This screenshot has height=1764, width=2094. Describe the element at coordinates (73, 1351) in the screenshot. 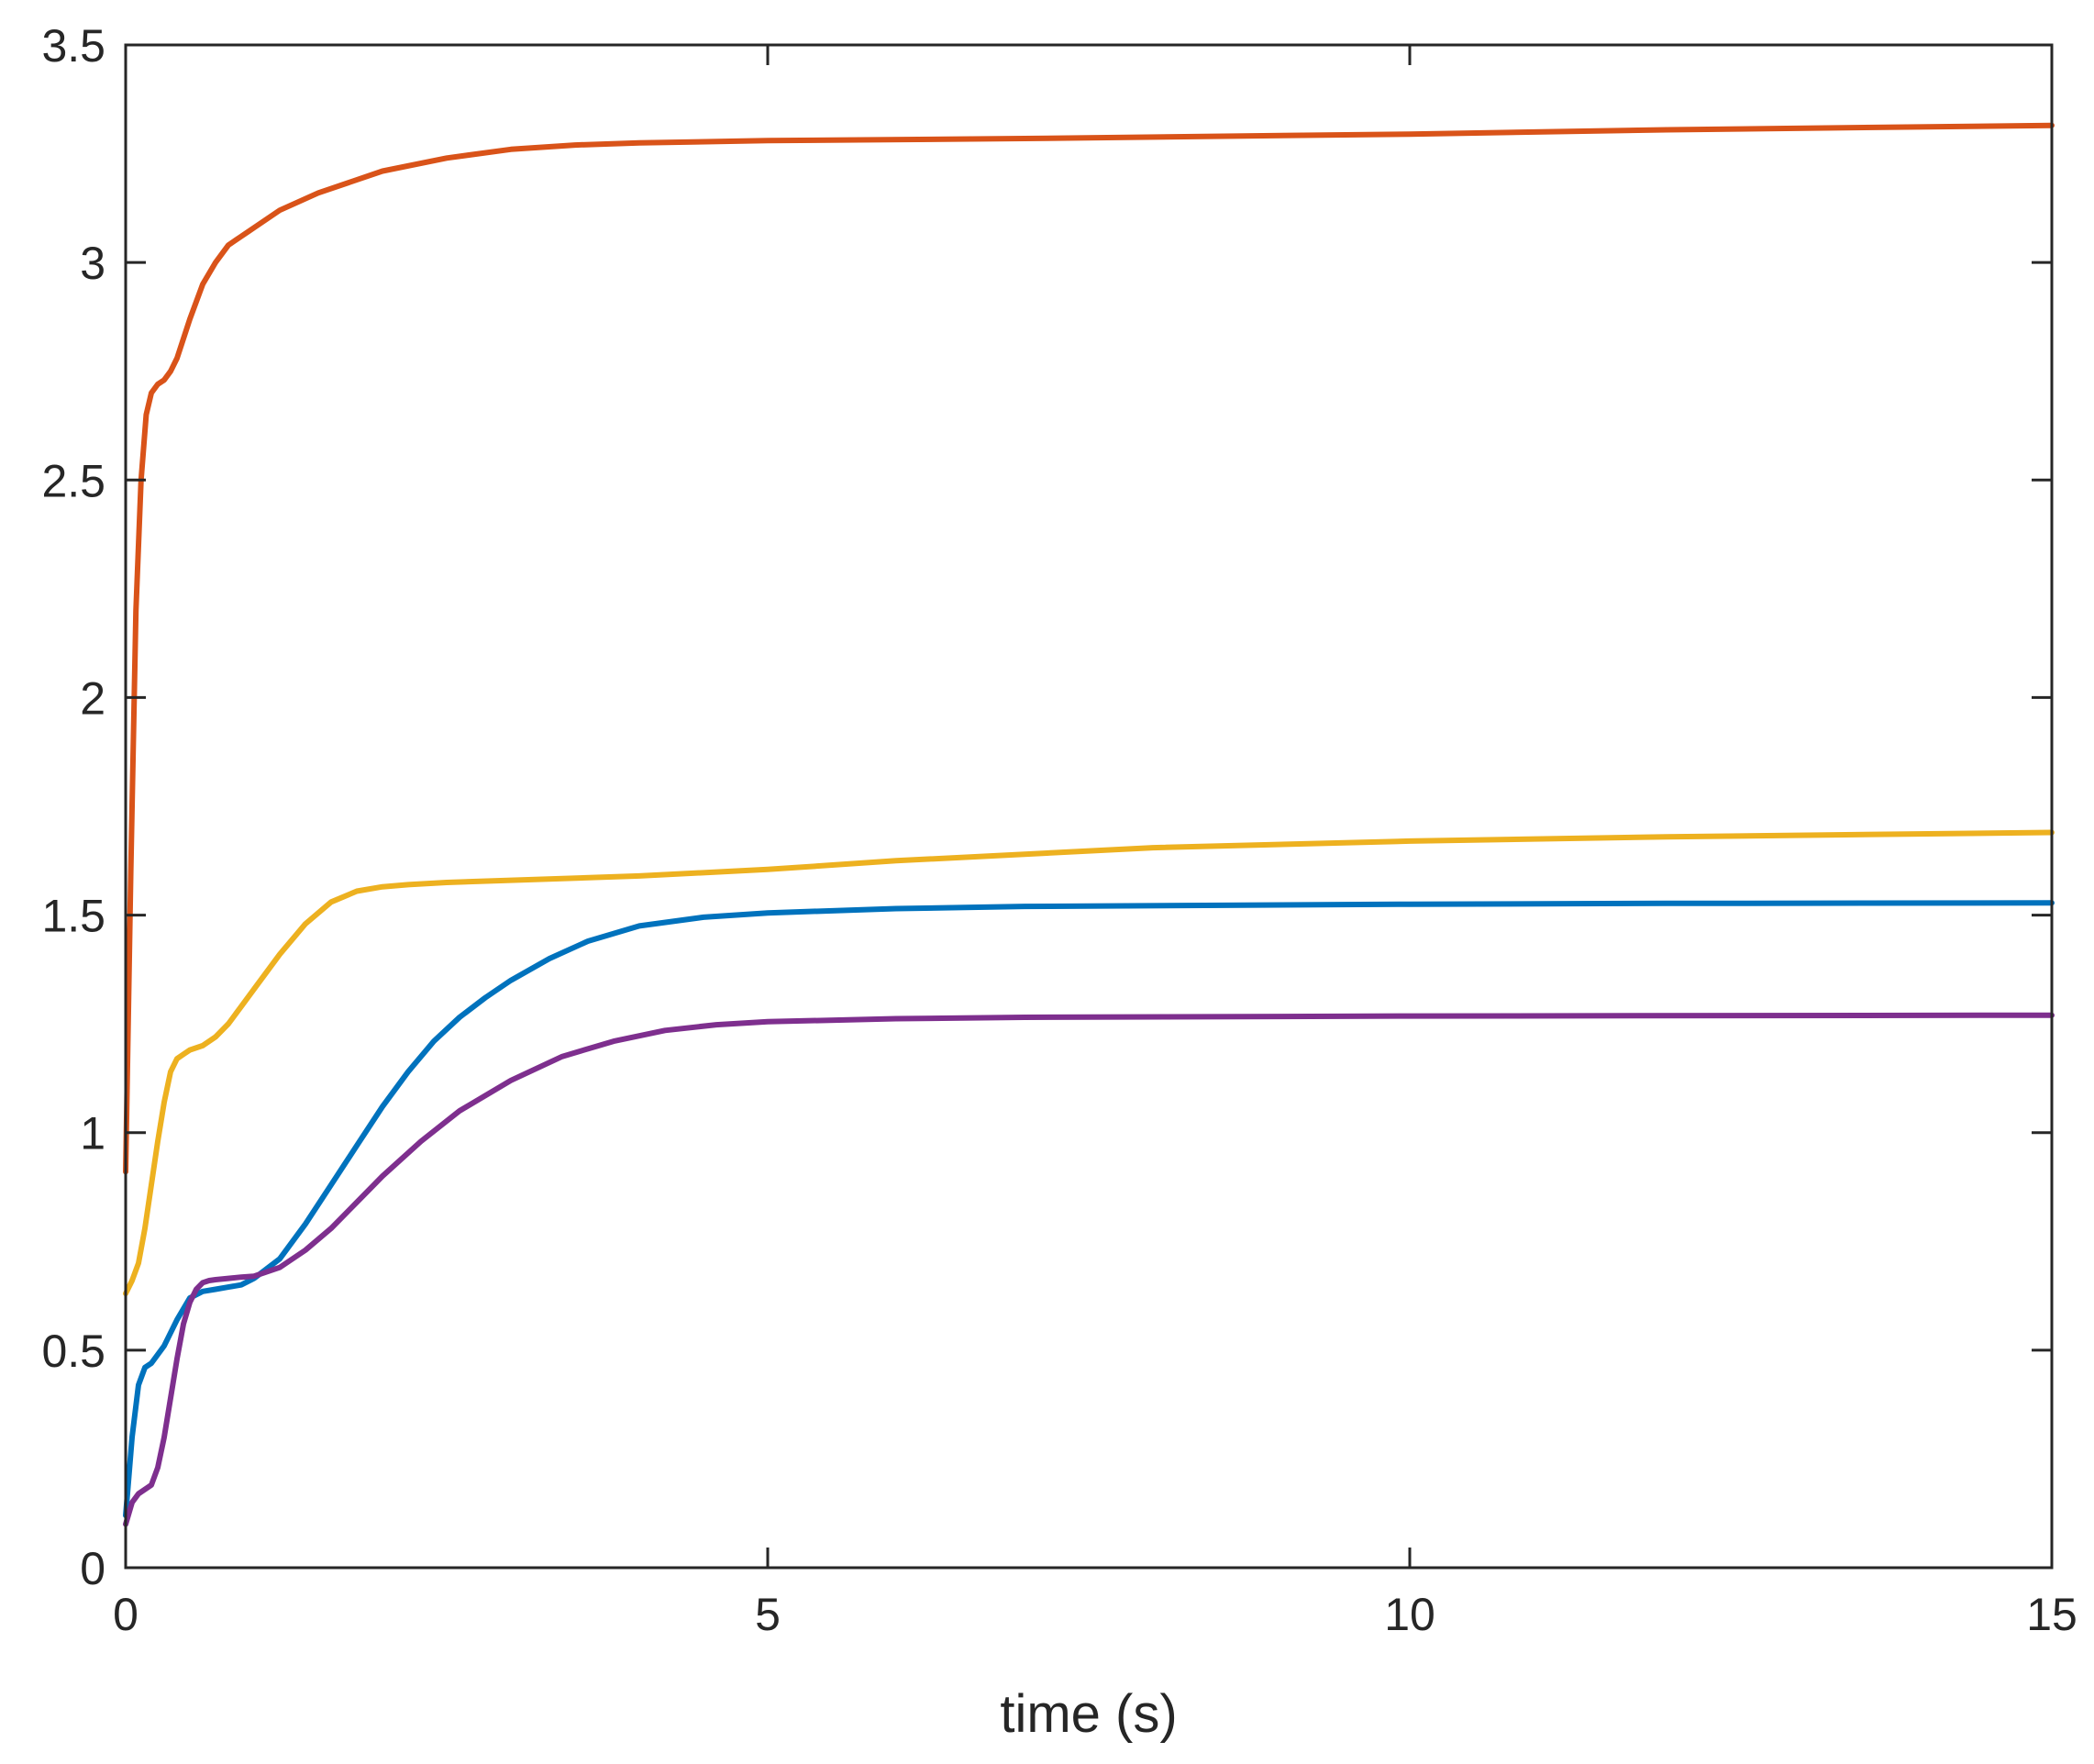

I see `y-tick-label: 0.5` at that location.